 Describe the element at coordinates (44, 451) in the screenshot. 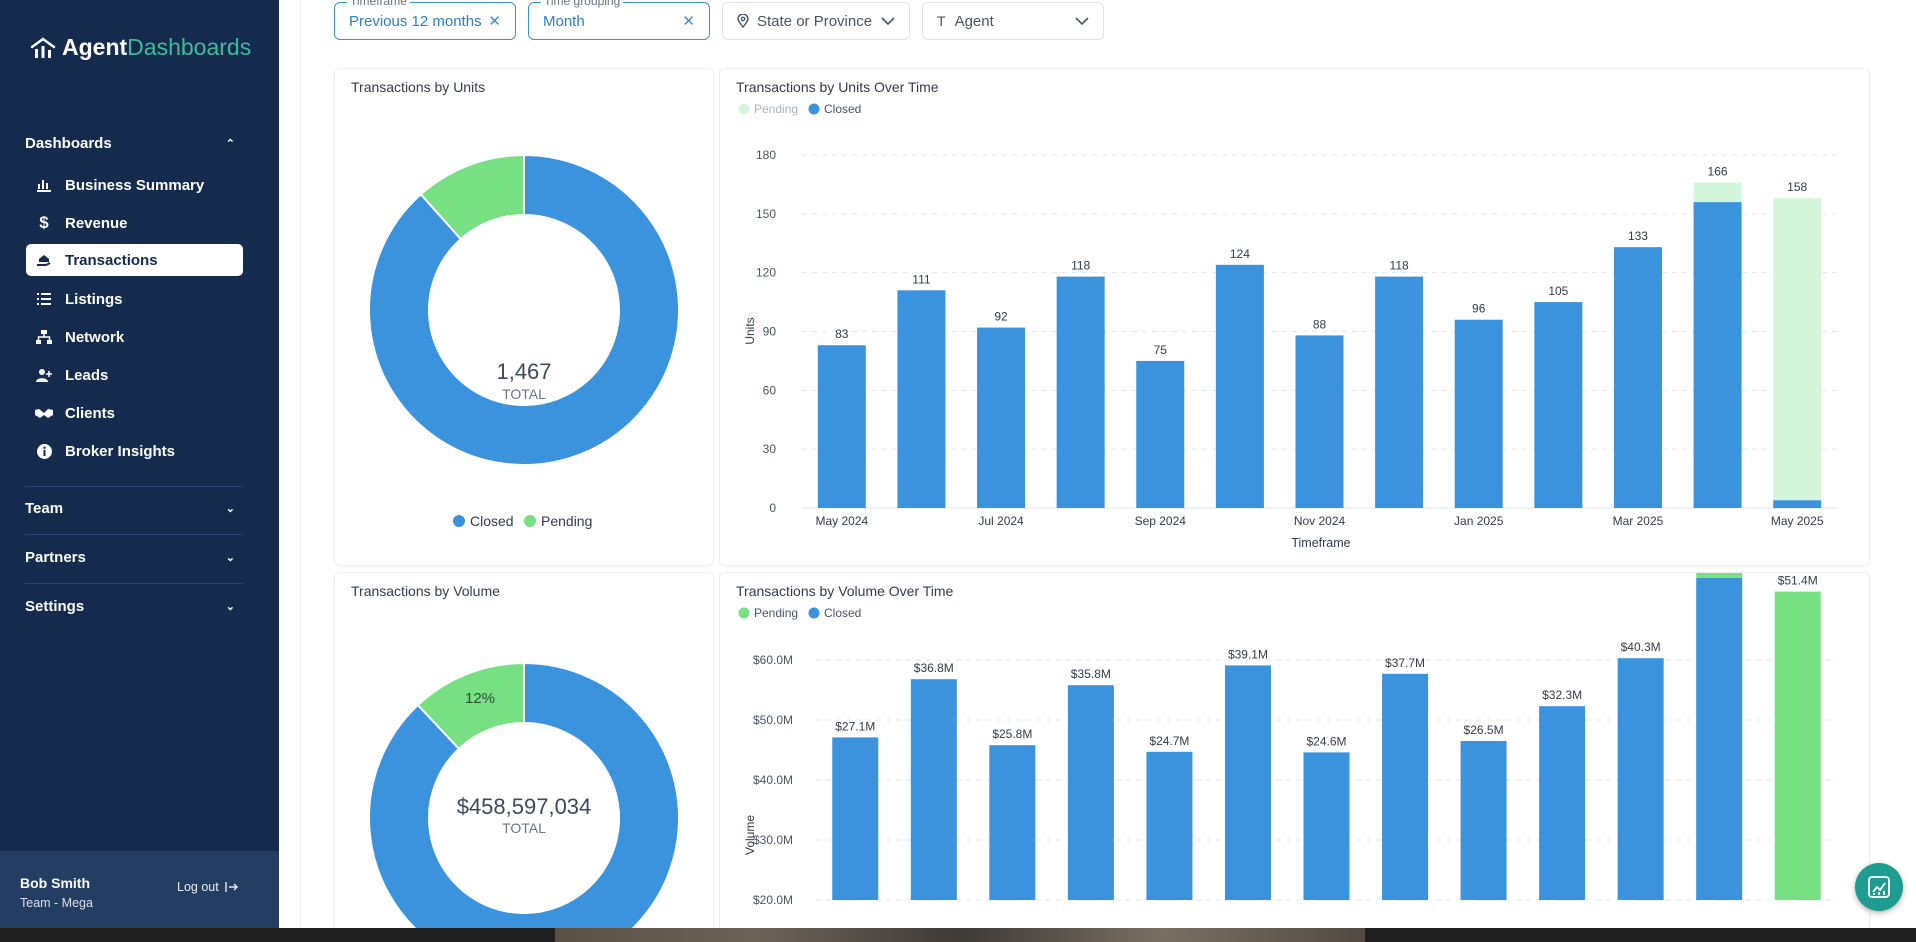

I see `info-icon` at that location.